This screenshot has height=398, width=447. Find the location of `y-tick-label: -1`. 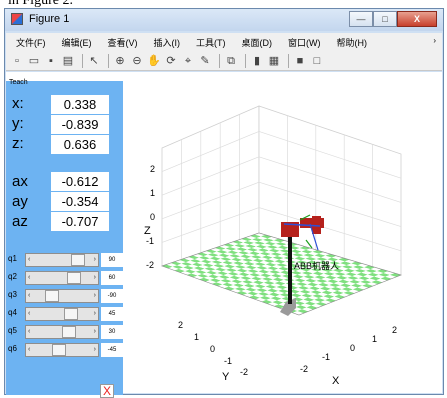

y-tick-label: -1 is located at coordinates (228, 361).